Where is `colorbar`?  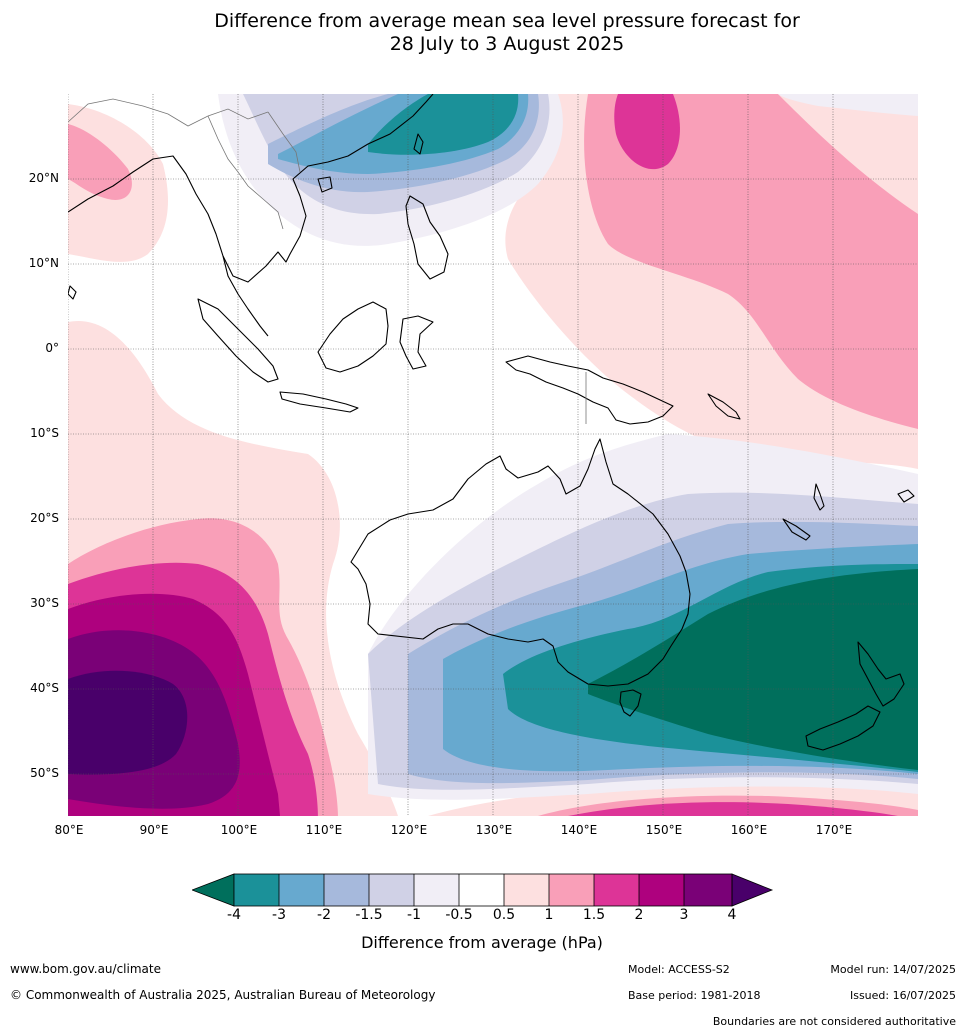
colorbar is located at coordinates (483, 890).